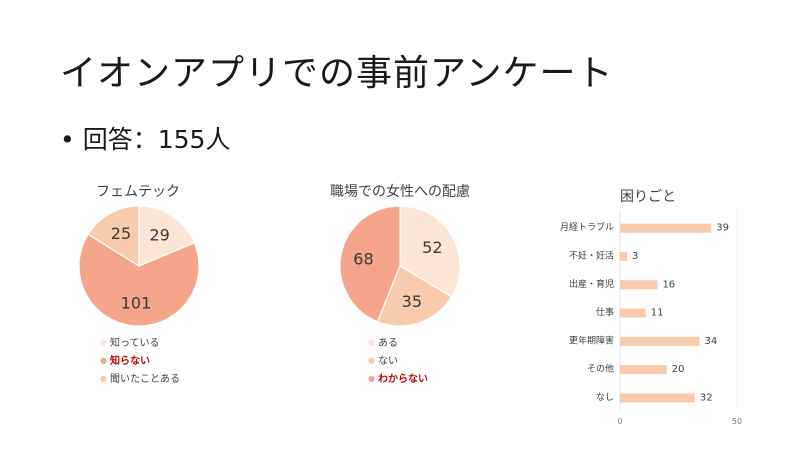 This screenshot has height=450, width=800. I want to click on legend-item: ● 知らない, so click(140, 361).